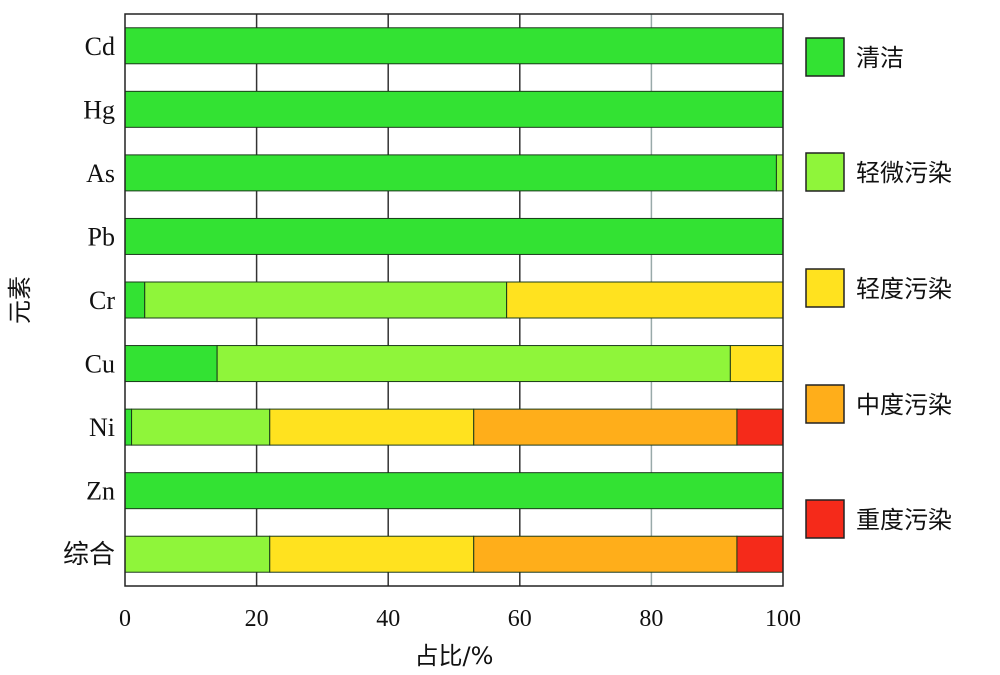 This screenshot has width=1000, height=675. Describe the element at coordinates (460, 619) in the screenshot. I see `x-axis: 0 20 40 60 80 100` at that location.